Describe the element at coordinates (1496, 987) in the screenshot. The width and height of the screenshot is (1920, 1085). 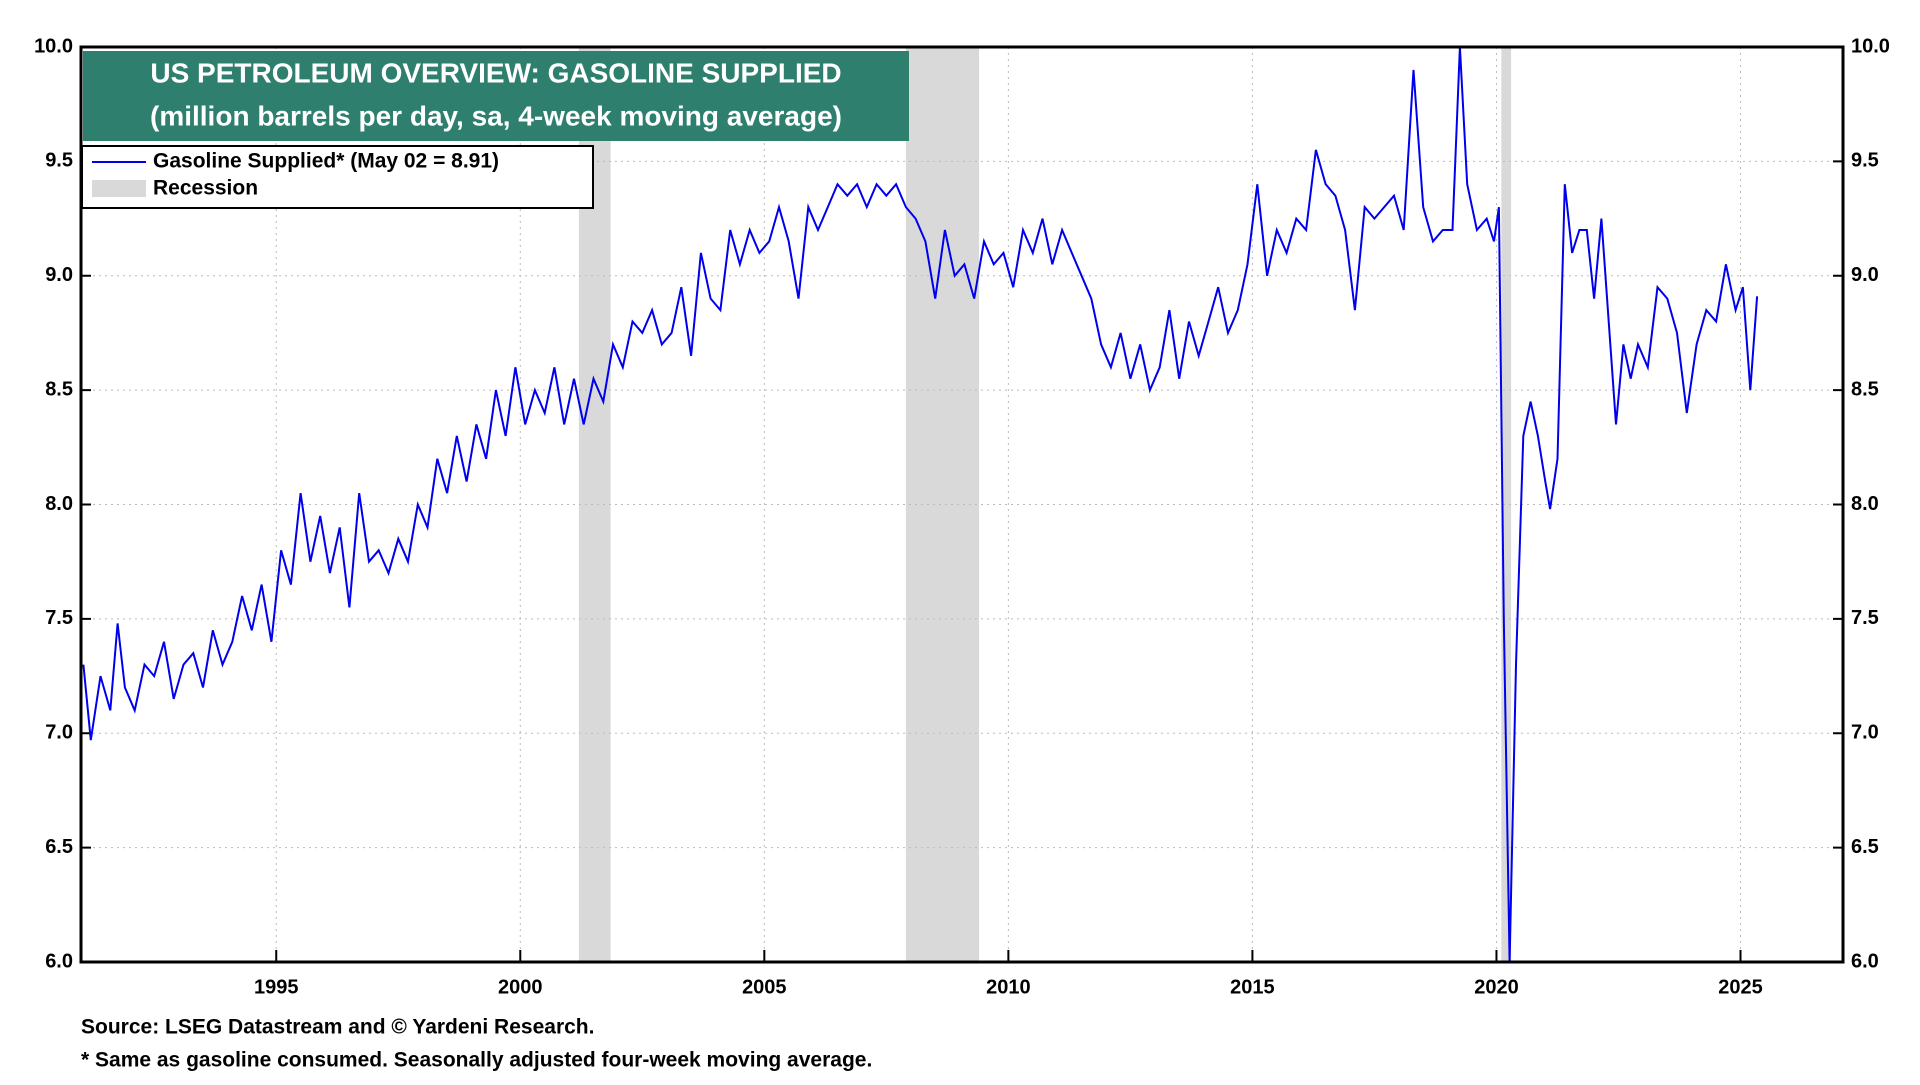
I see `x-tick-label: 2020` at that location.